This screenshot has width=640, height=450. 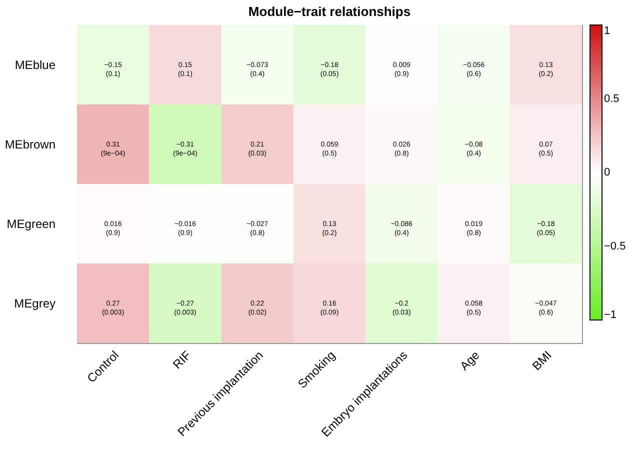 I want to click on color-bar-label: 1, so click(x=607, y=31).